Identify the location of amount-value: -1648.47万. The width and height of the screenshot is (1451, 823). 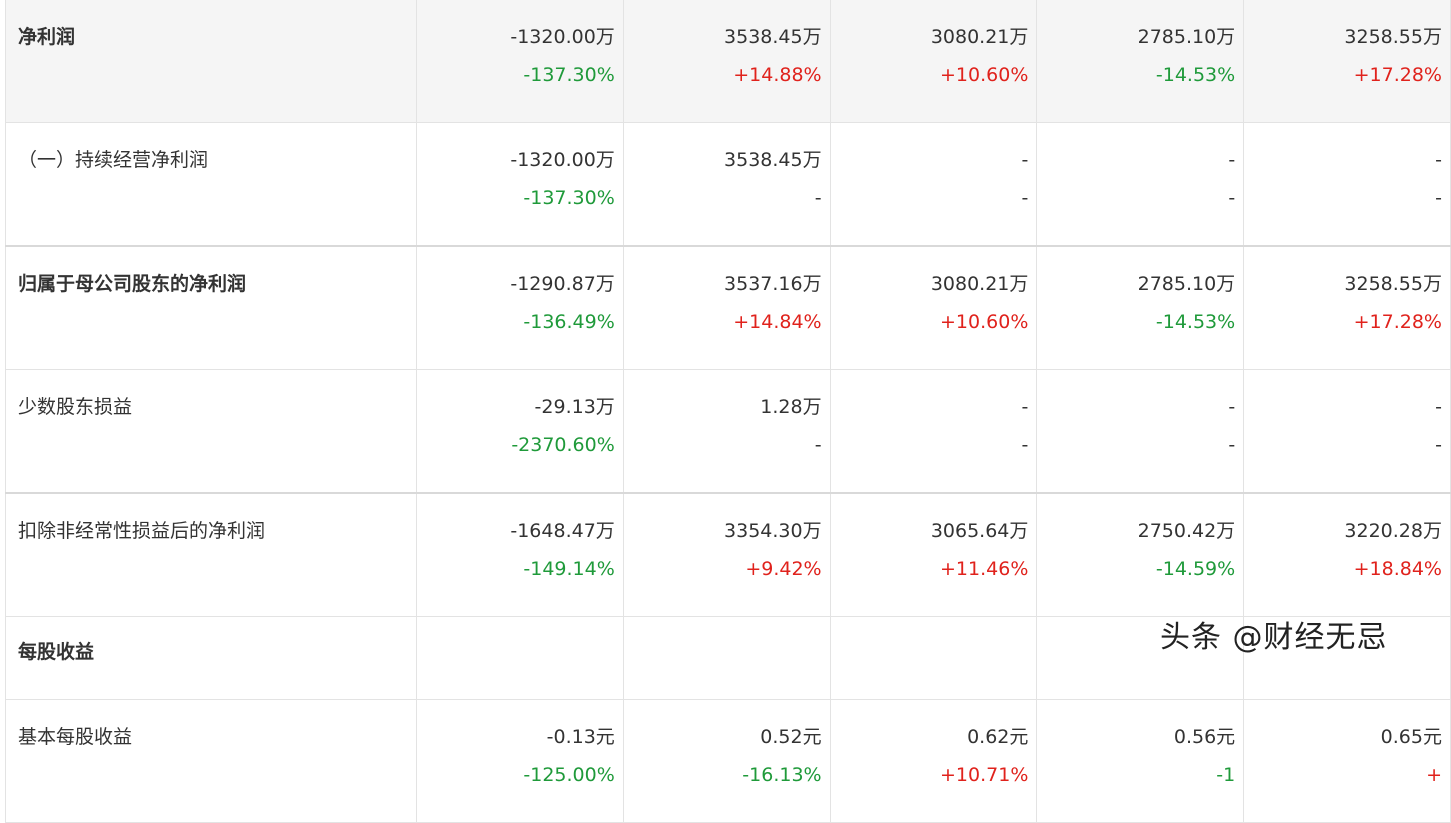
(562, 531).